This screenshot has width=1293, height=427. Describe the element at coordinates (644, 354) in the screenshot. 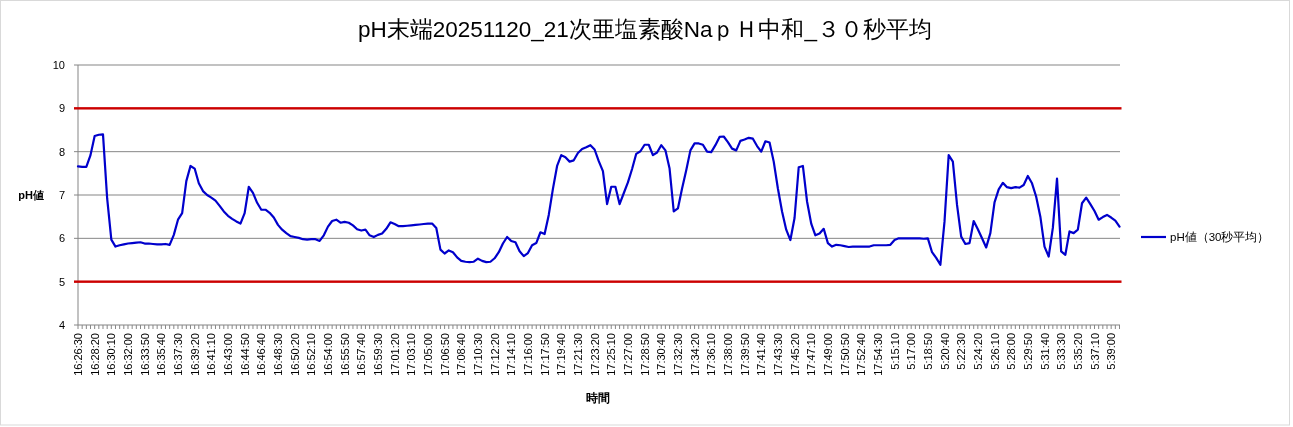

I see `x-tick-label: 17:28:50` at that location.